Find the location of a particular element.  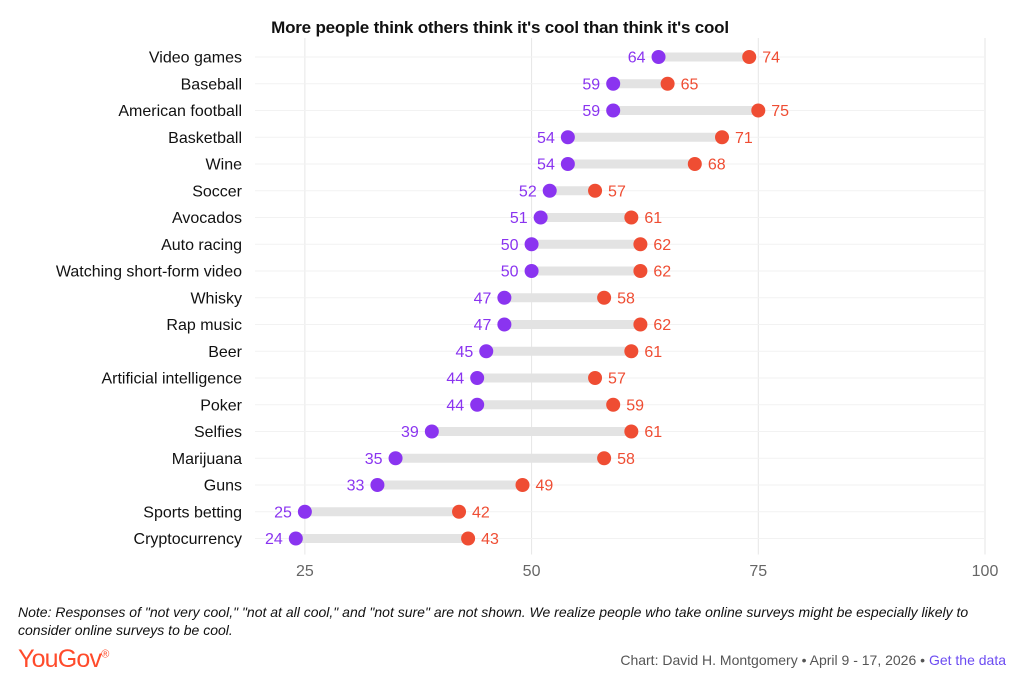

logo-mark: ® is located at coordinates (105, 654).